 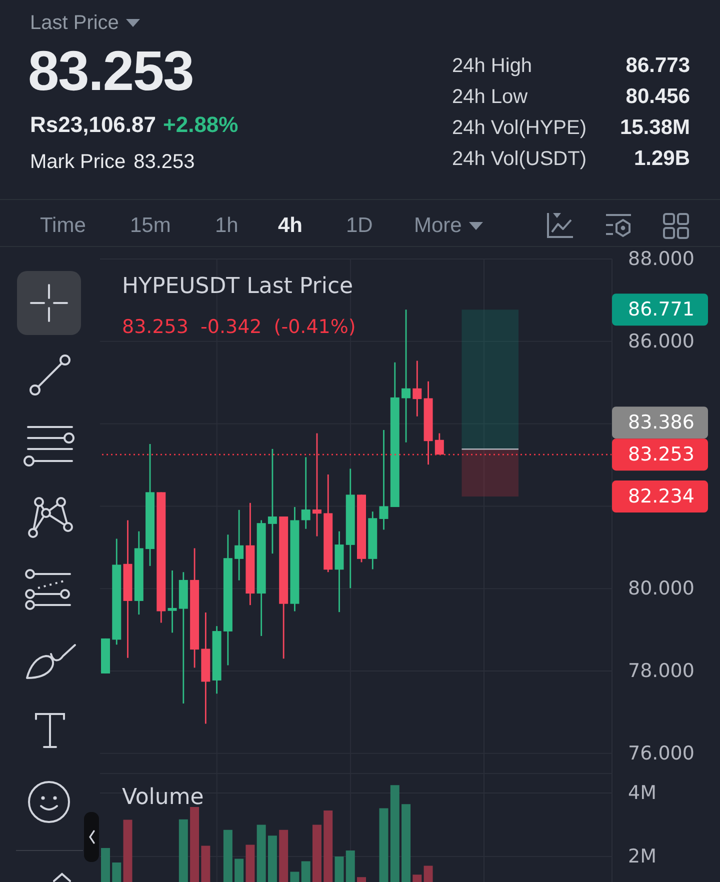 What do you see at coordinates (658, 65) in the screenshot?
I see `text: 86.773` at bounding box center [658, 65].